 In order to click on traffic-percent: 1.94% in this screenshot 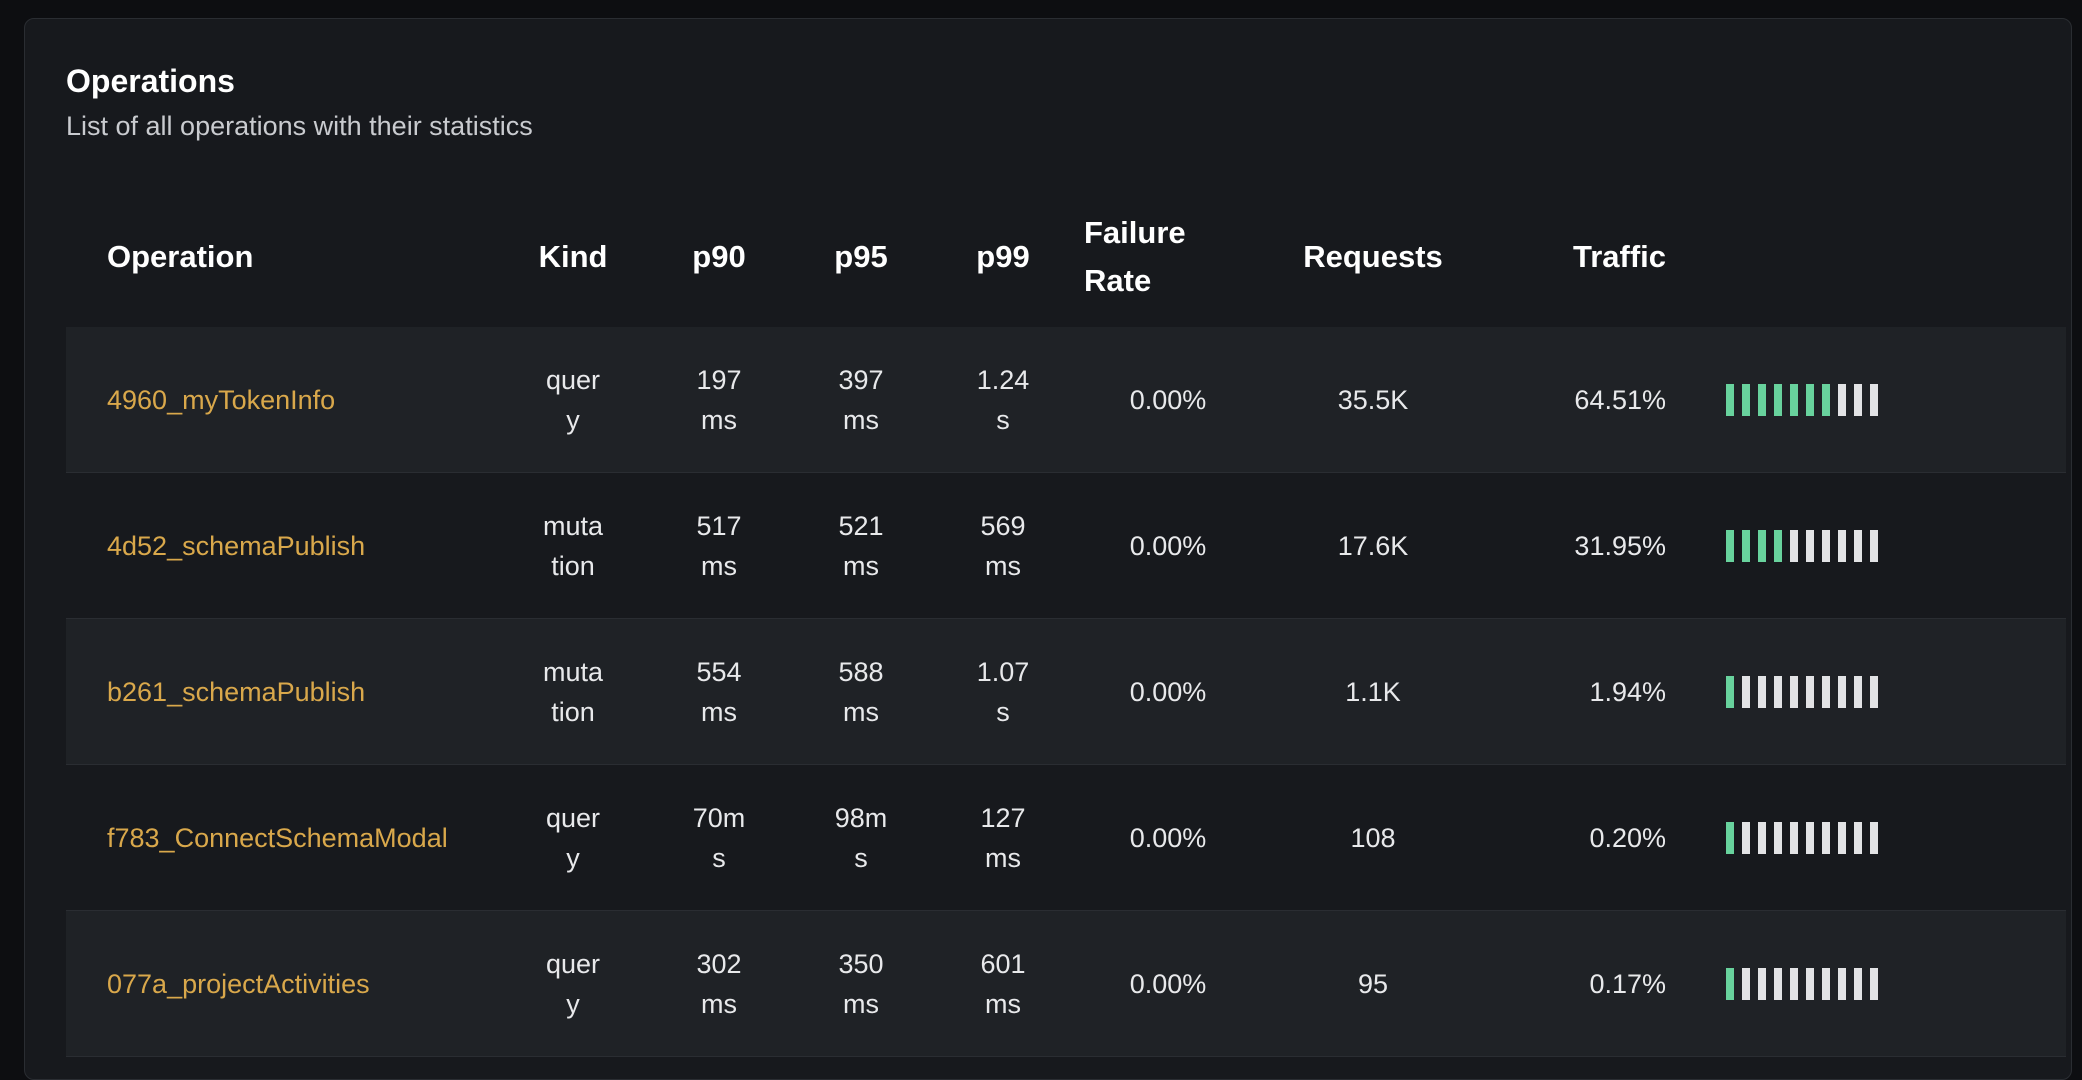, I will do `click(1575, 691)`.